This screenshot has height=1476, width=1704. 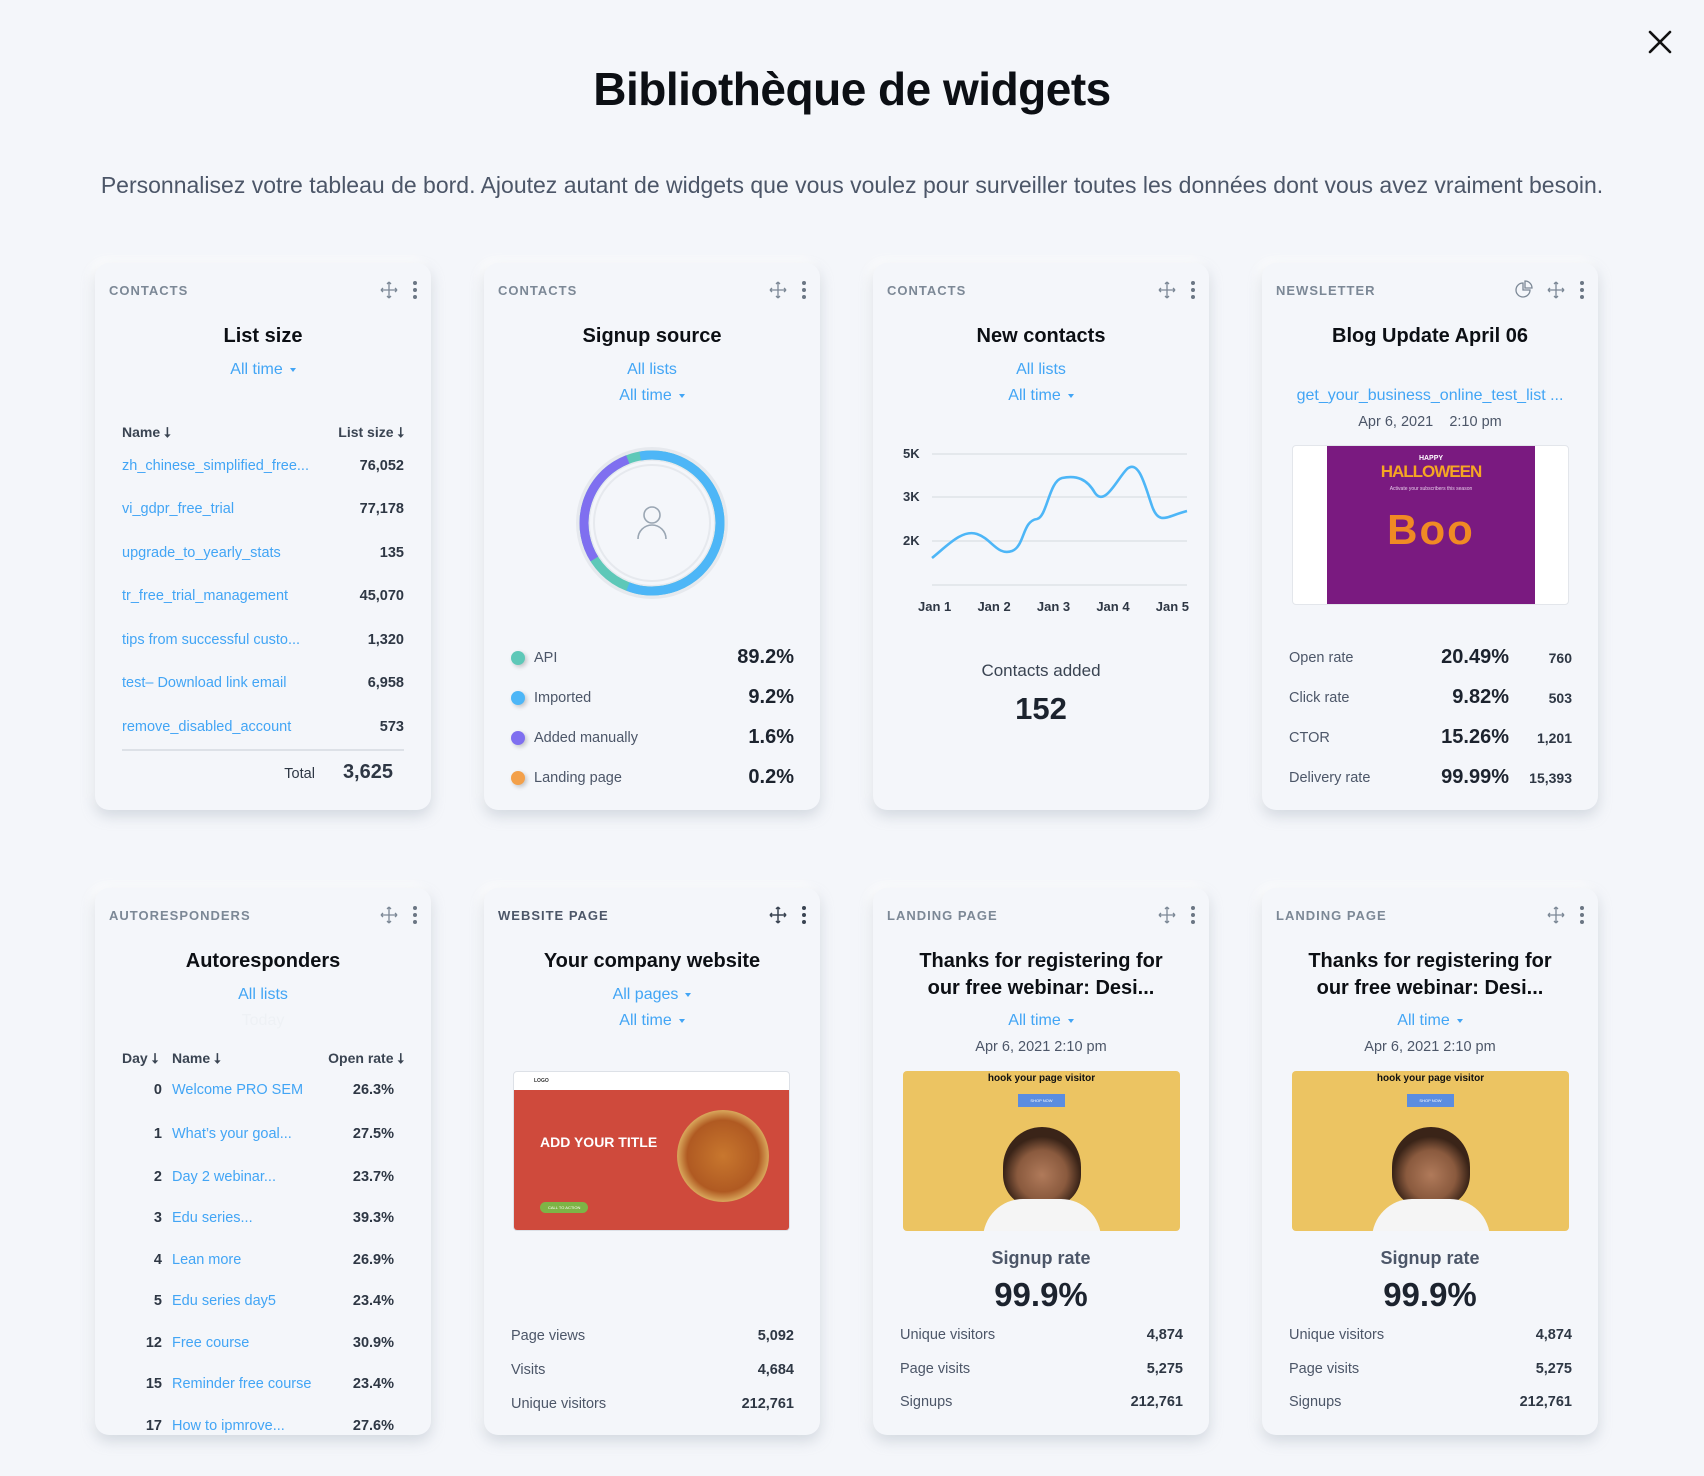 What do you see at coordinates (273, 1177) in the screenshot?
I see `table-row: 2 Day 2 webinar... 23.7%` at bounding box center [273, 1177].